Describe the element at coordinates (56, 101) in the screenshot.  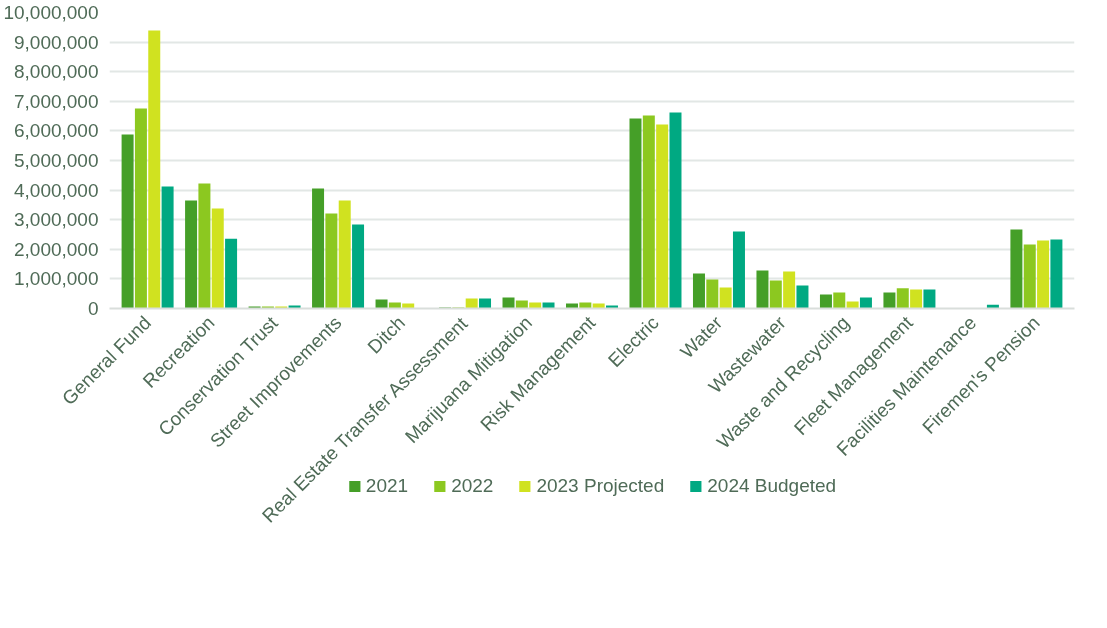
I see `y-tick-label: 7,000,000` at that location.